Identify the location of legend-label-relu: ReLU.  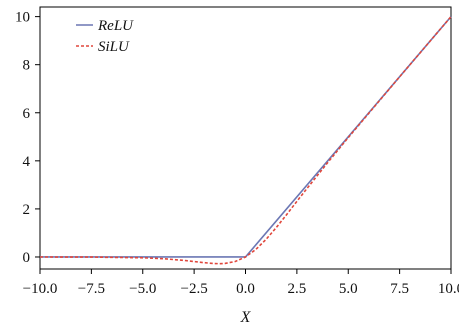
(115, 26).